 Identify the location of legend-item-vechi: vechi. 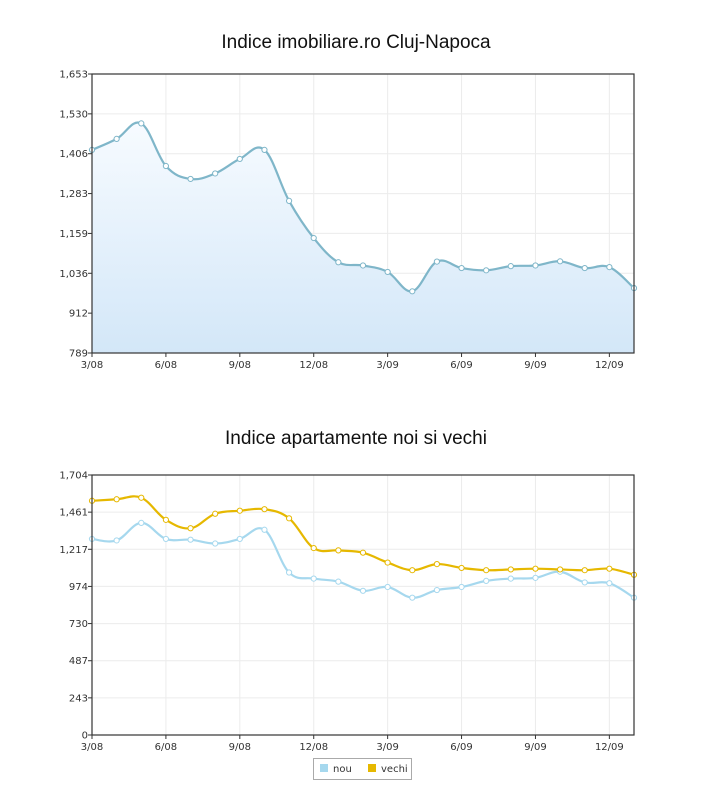
(388, 770).